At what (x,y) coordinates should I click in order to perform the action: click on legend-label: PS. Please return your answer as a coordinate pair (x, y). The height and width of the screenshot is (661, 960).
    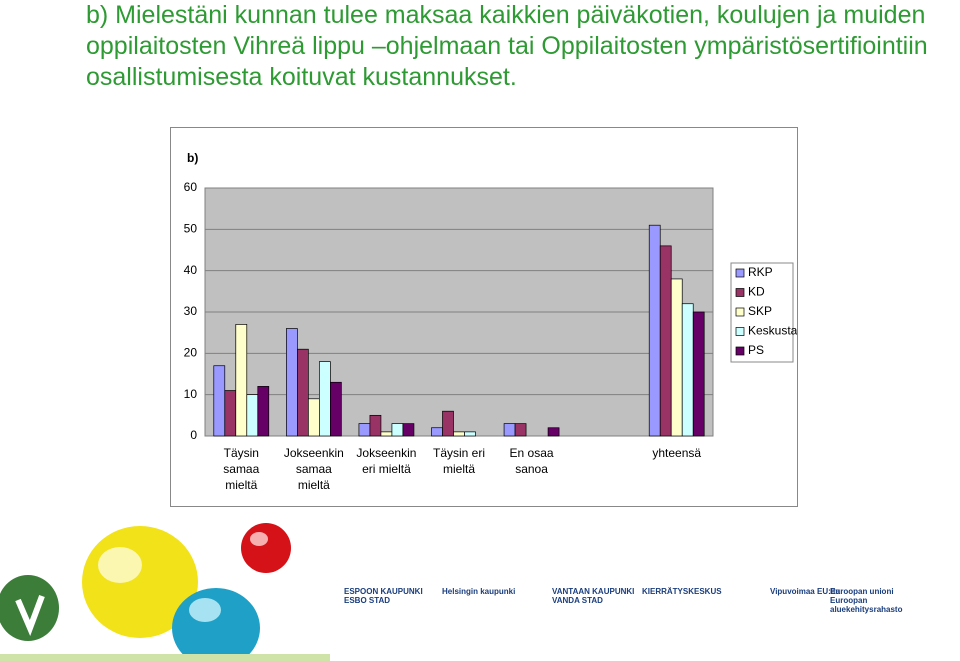
    Looking at the image, I should click on (756, 350).